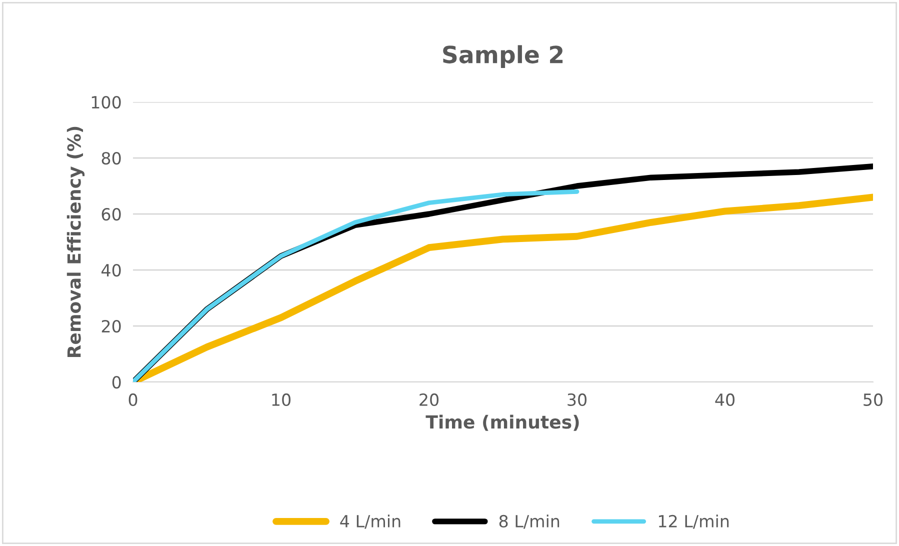 This screenshot has width=899, height=546. I want to click on chart-title: Sample 2, so click(503, 56).